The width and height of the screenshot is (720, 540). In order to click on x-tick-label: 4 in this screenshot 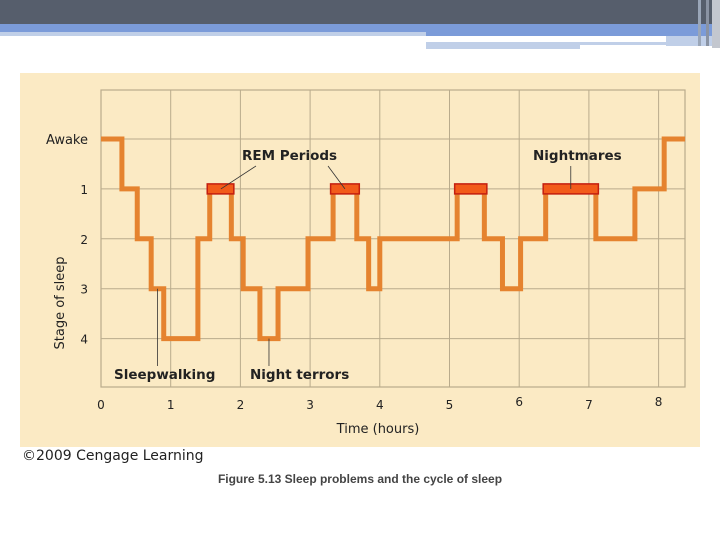, I will do `click(380, 405)`.